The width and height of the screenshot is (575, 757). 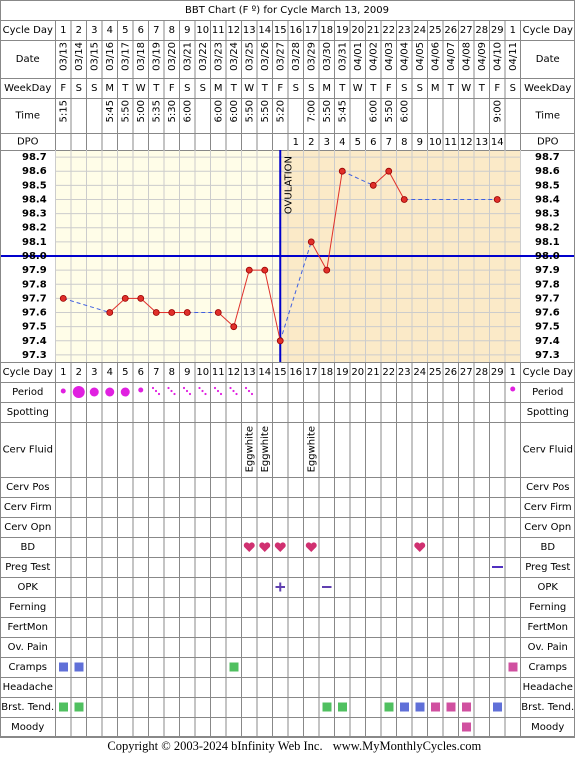 What do you see at coordinates (373, 142) in the screenshot?
I see `dpo: 6` at bounding box center [373, 142].